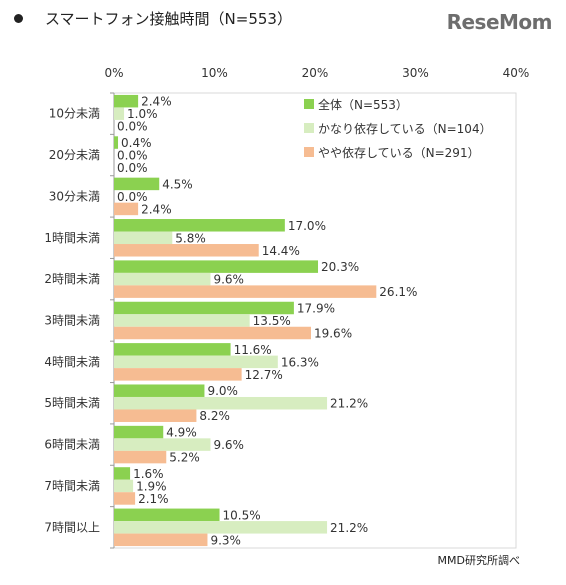 The image size is (566, 585). What do you see at coordinates (72, 362) in the screenshot?
I see `category-label: 4時間未満` at bounding box center [72, 362].